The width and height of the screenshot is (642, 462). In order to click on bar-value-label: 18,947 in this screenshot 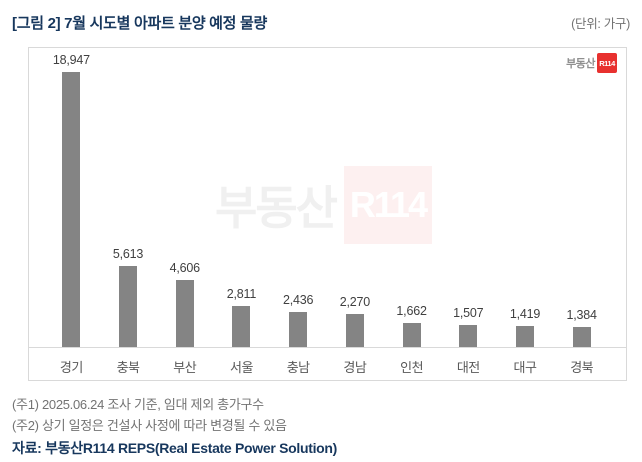, I will do `click(71, 60)`.